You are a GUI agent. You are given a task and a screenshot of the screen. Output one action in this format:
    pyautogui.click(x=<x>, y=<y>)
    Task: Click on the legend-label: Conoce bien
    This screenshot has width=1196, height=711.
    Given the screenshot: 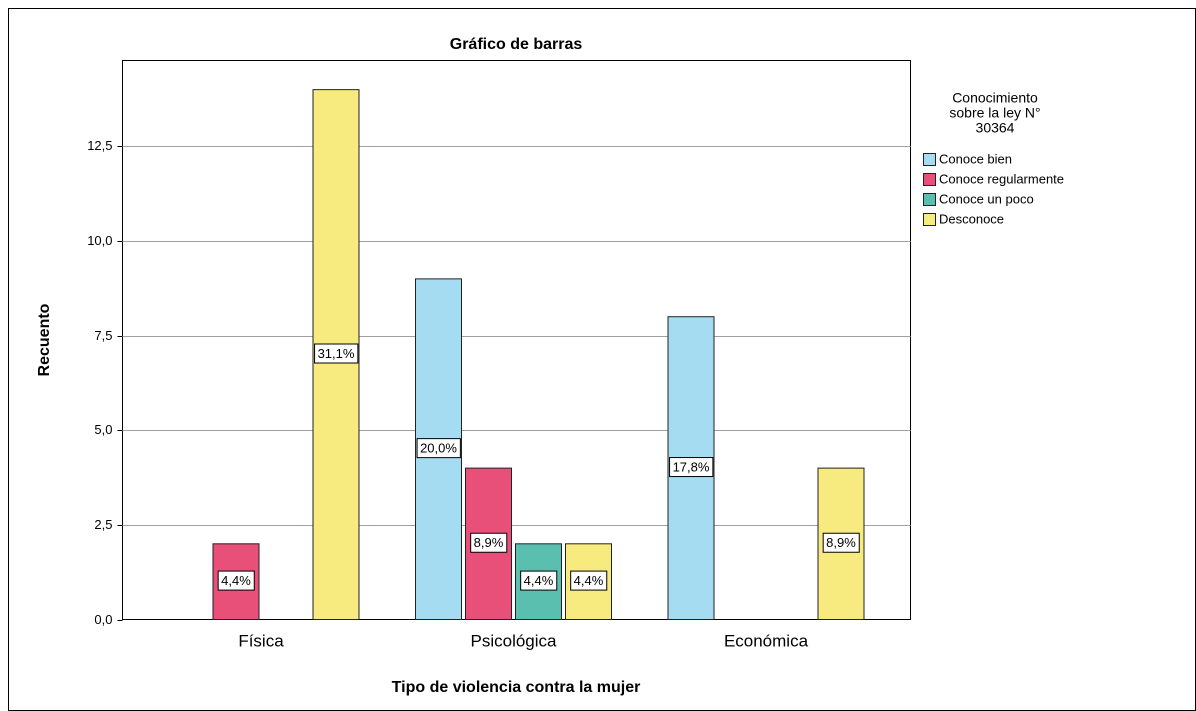 What is the action you would take?
    pyautogui.click(x=975, y=158)
    